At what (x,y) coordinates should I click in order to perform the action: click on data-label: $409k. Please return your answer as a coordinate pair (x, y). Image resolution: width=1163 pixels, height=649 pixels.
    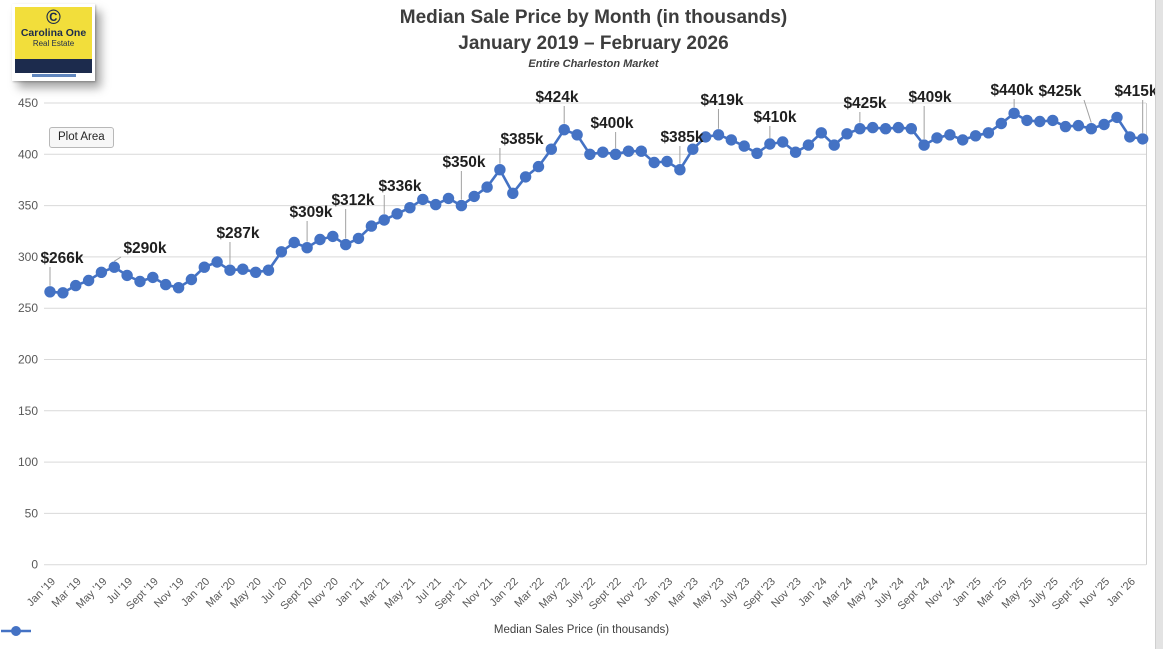
    Looking at the image, I should click on (929, 97).